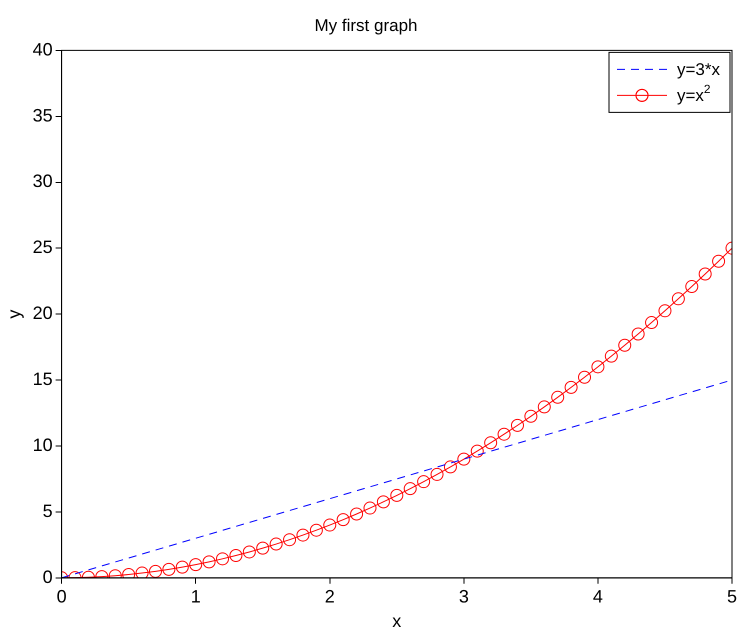 This screenshot has width=746, height=633. What do you see at coordinates (732, 596) in the screenshot?
I see `x-tick-label: 5` at bounding box center [732, 596].